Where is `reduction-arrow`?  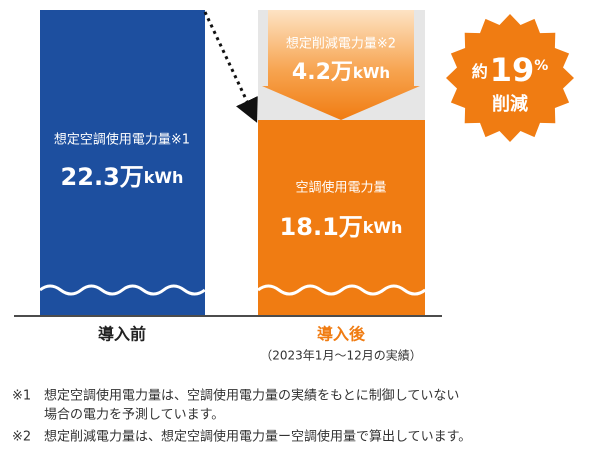
reduction-arrow is located at coordinates (341, 65).